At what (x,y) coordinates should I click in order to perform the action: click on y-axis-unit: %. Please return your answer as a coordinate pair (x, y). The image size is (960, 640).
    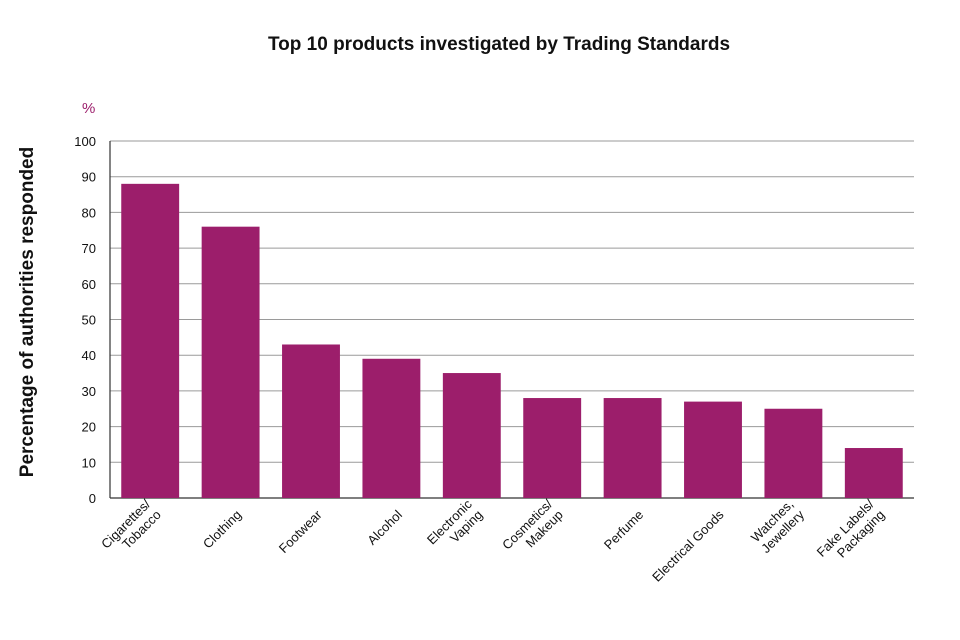
    Looking at the image, I should click on (89, 108).